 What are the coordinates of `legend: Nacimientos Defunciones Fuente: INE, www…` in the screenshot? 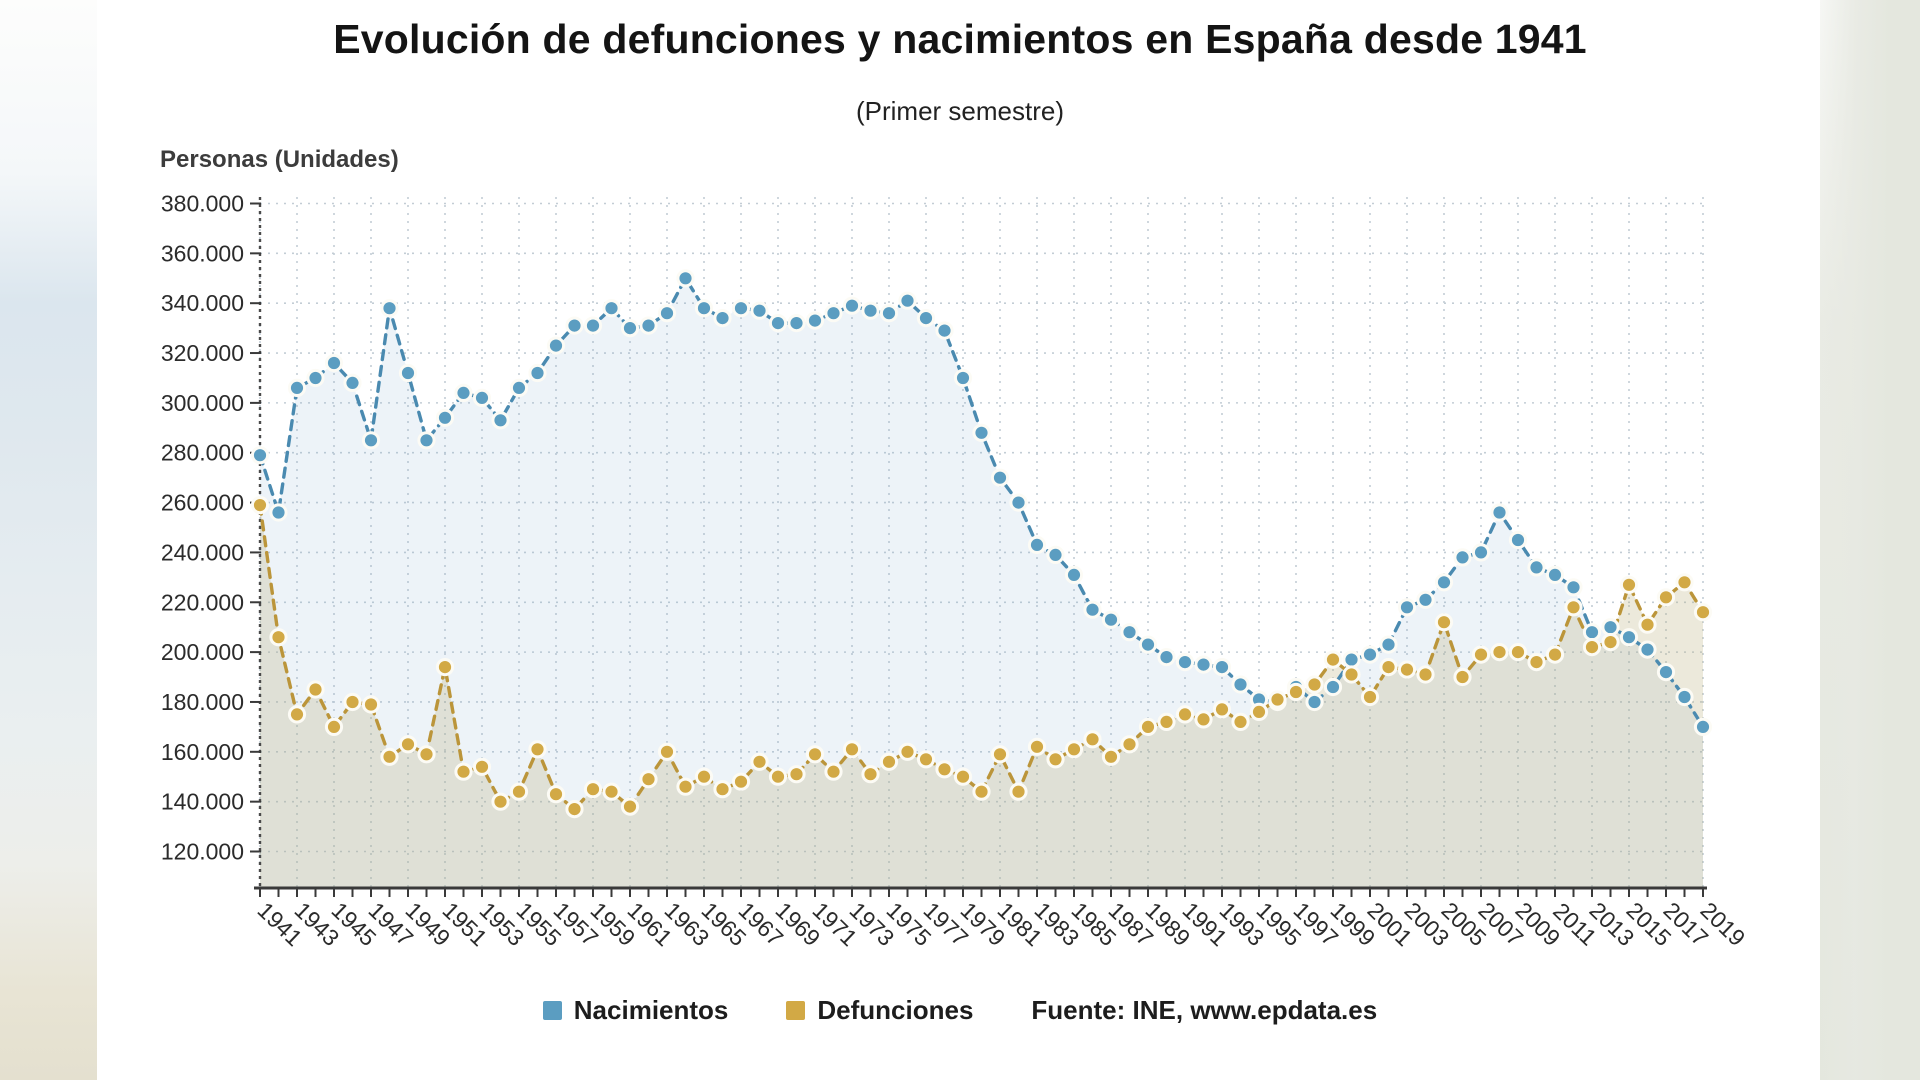 It's located at (960, 1010).